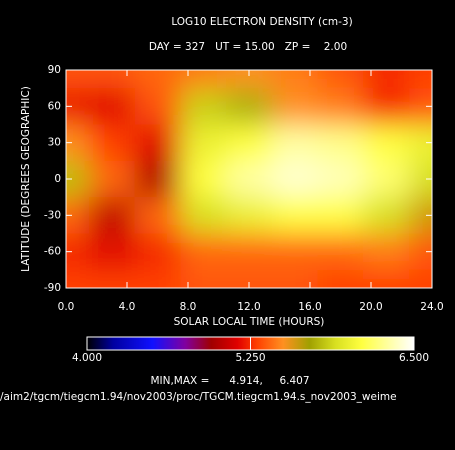  I want to click on y-tick-label: 30, so click(54, 143).